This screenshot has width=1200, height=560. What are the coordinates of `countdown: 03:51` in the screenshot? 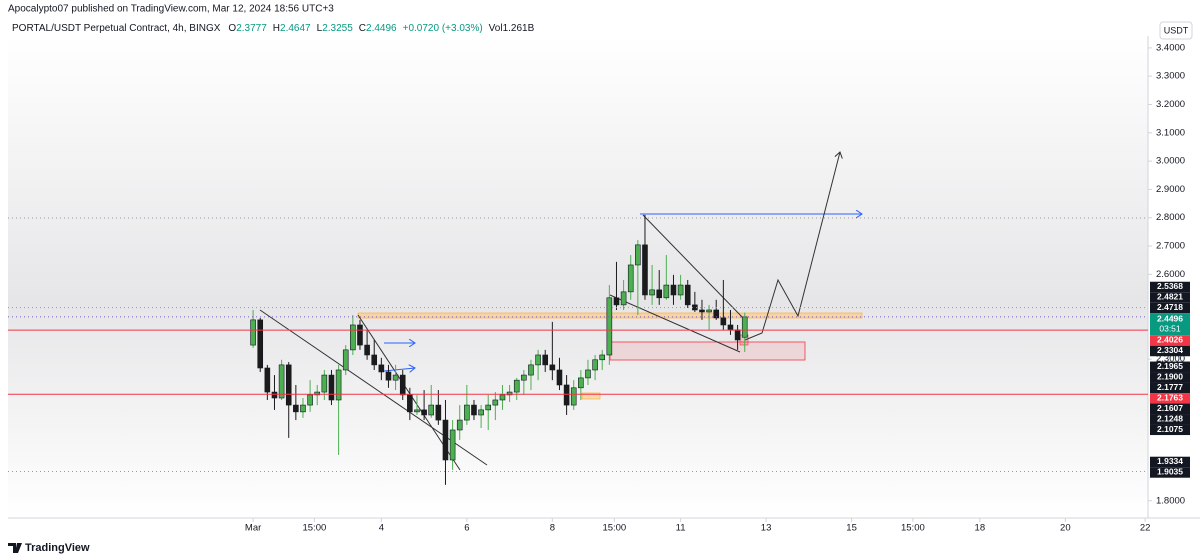 It's located at (1170, 328).